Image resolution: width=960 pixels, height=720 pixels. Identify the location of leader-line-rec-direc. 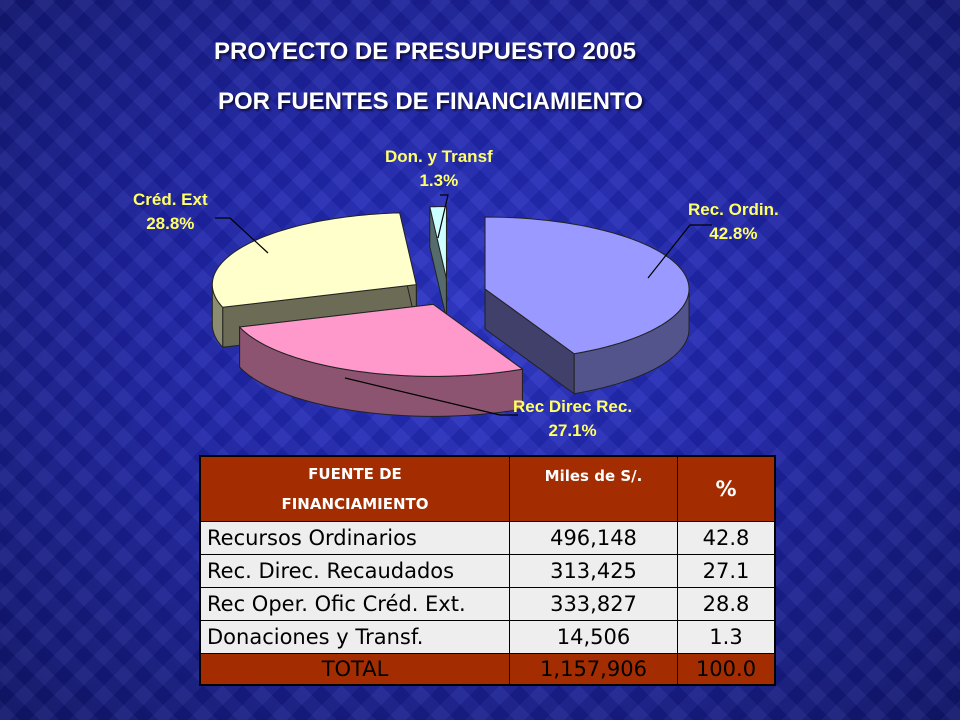
(431, 396).